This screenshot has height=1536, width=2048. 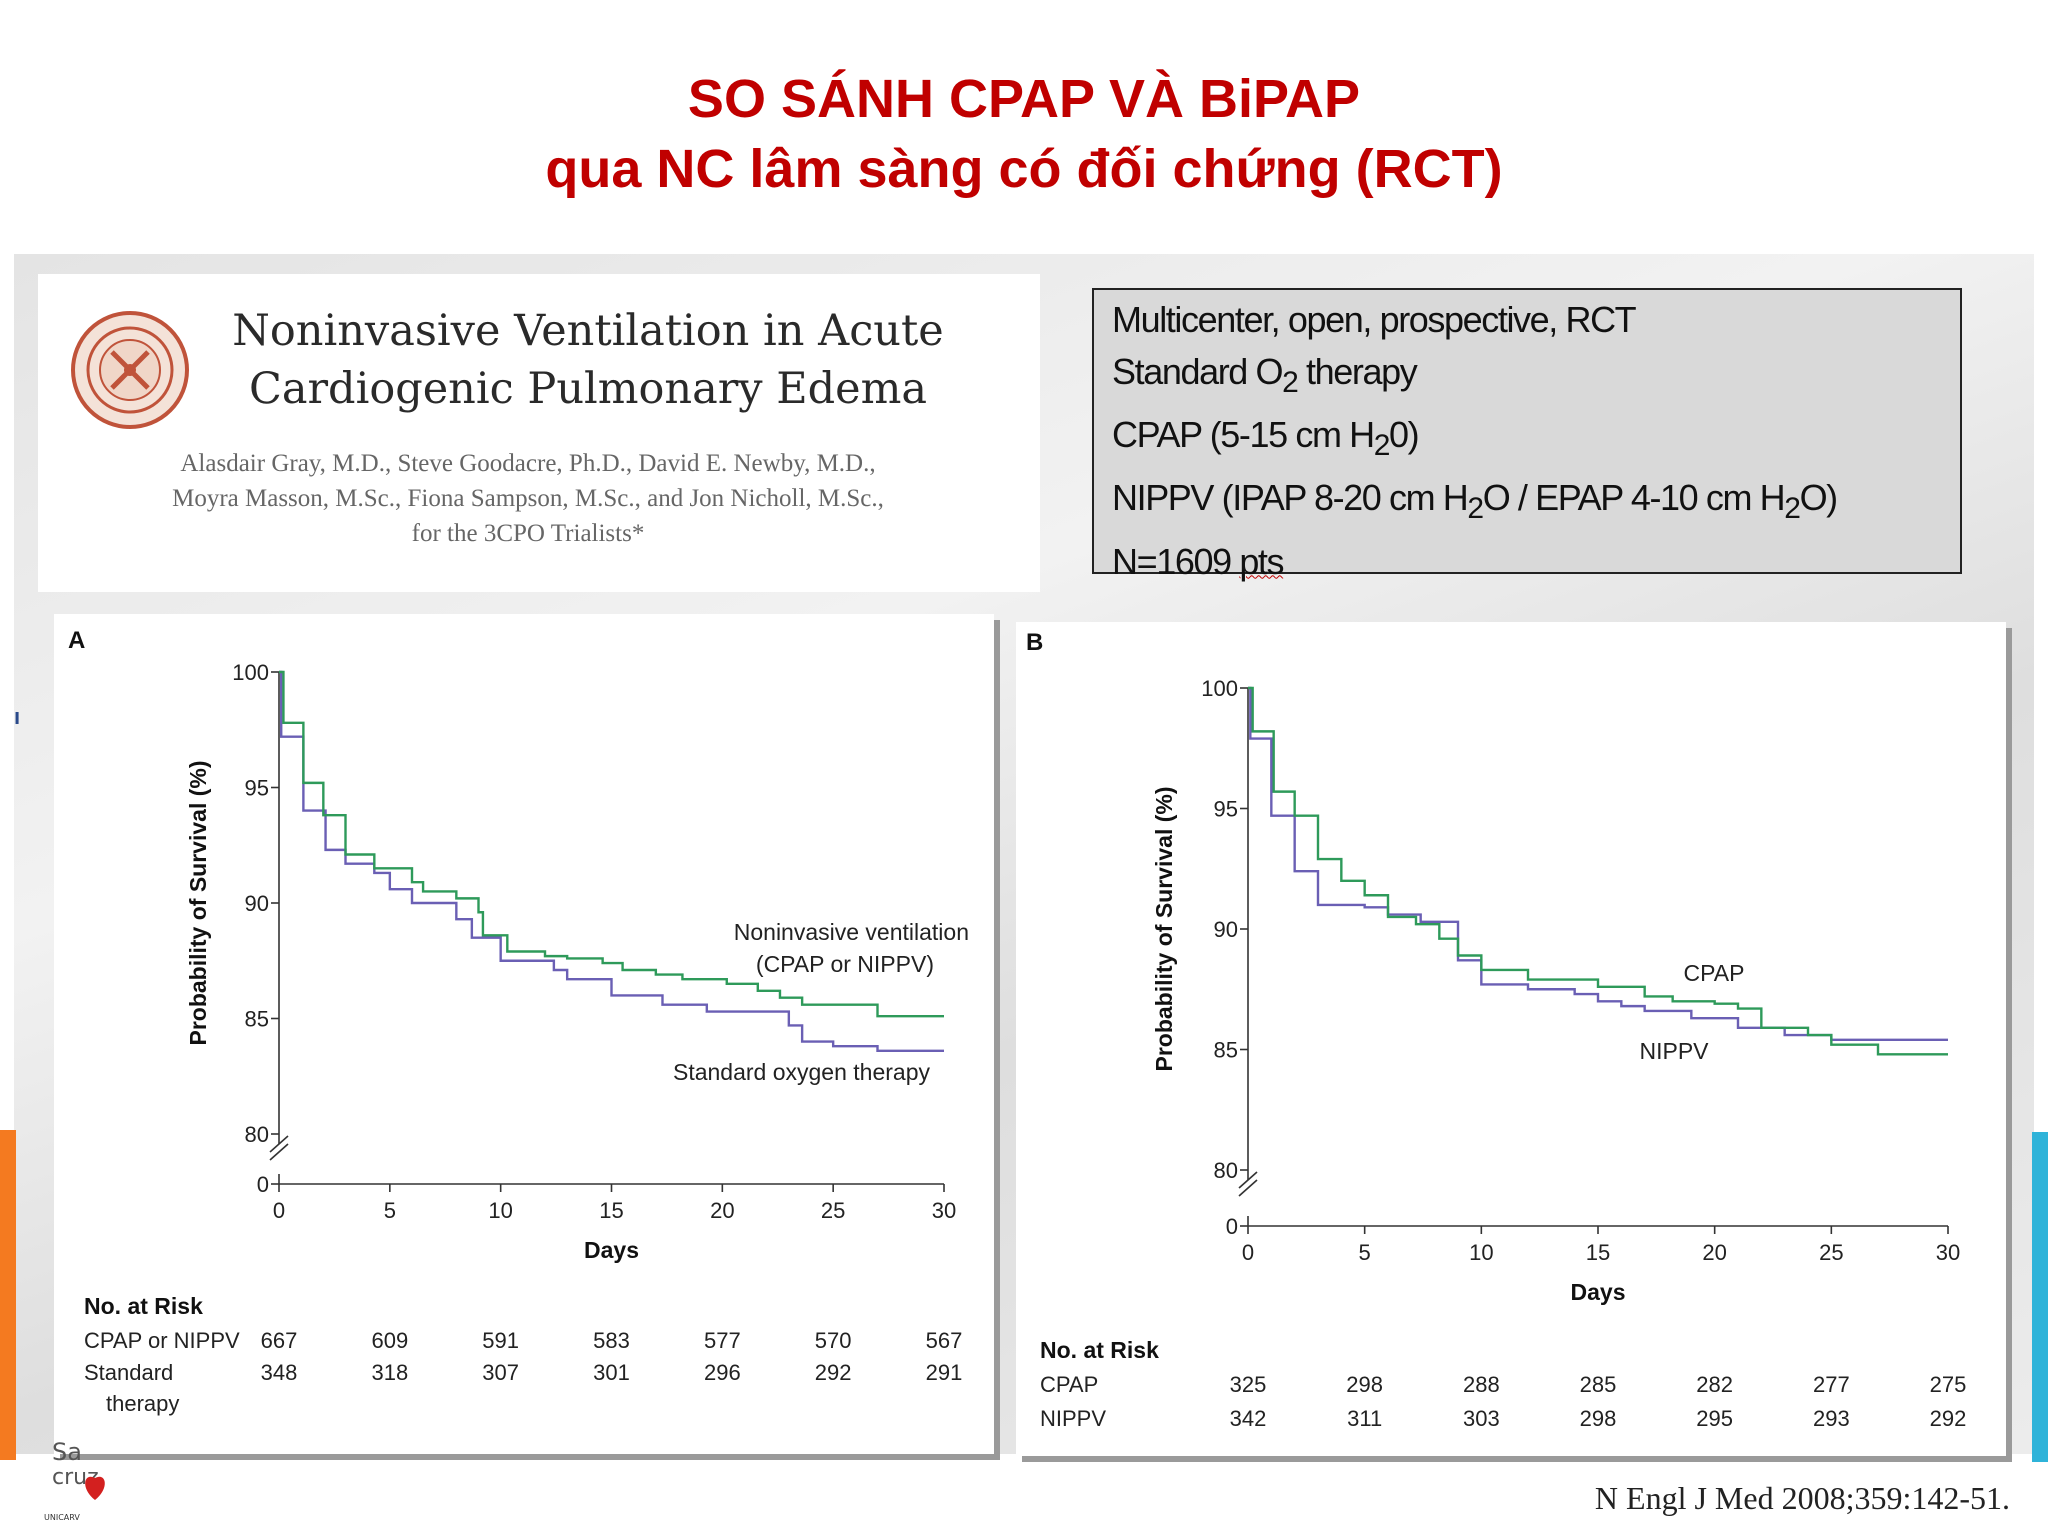 What do you see at coordinates (1674, 1051) in the screenshot?
I see `series-label: NIPPV` at bounding box center [1674, 1051].